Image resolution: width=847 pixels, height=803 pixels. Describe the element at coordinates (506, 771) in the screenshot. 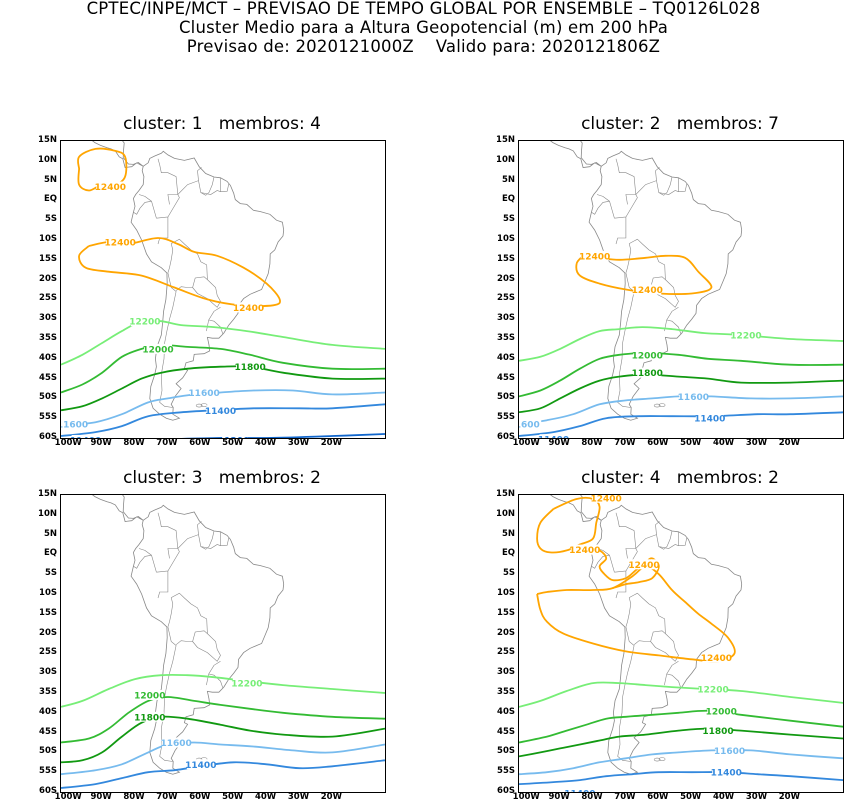

I see `latitude-tick-label: 55S` at that location.